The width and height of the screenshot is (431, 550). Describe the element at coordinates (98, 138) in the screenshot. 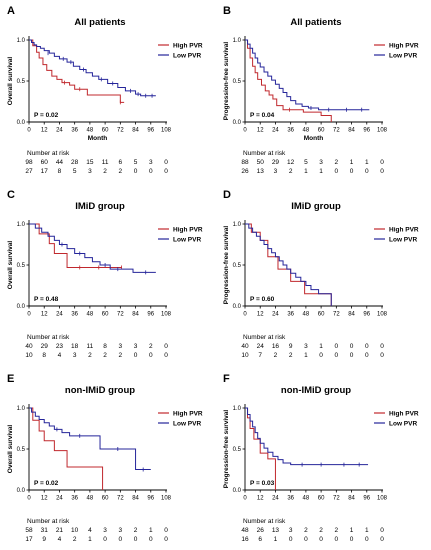

I see `x-axis-label: Month` at that location.